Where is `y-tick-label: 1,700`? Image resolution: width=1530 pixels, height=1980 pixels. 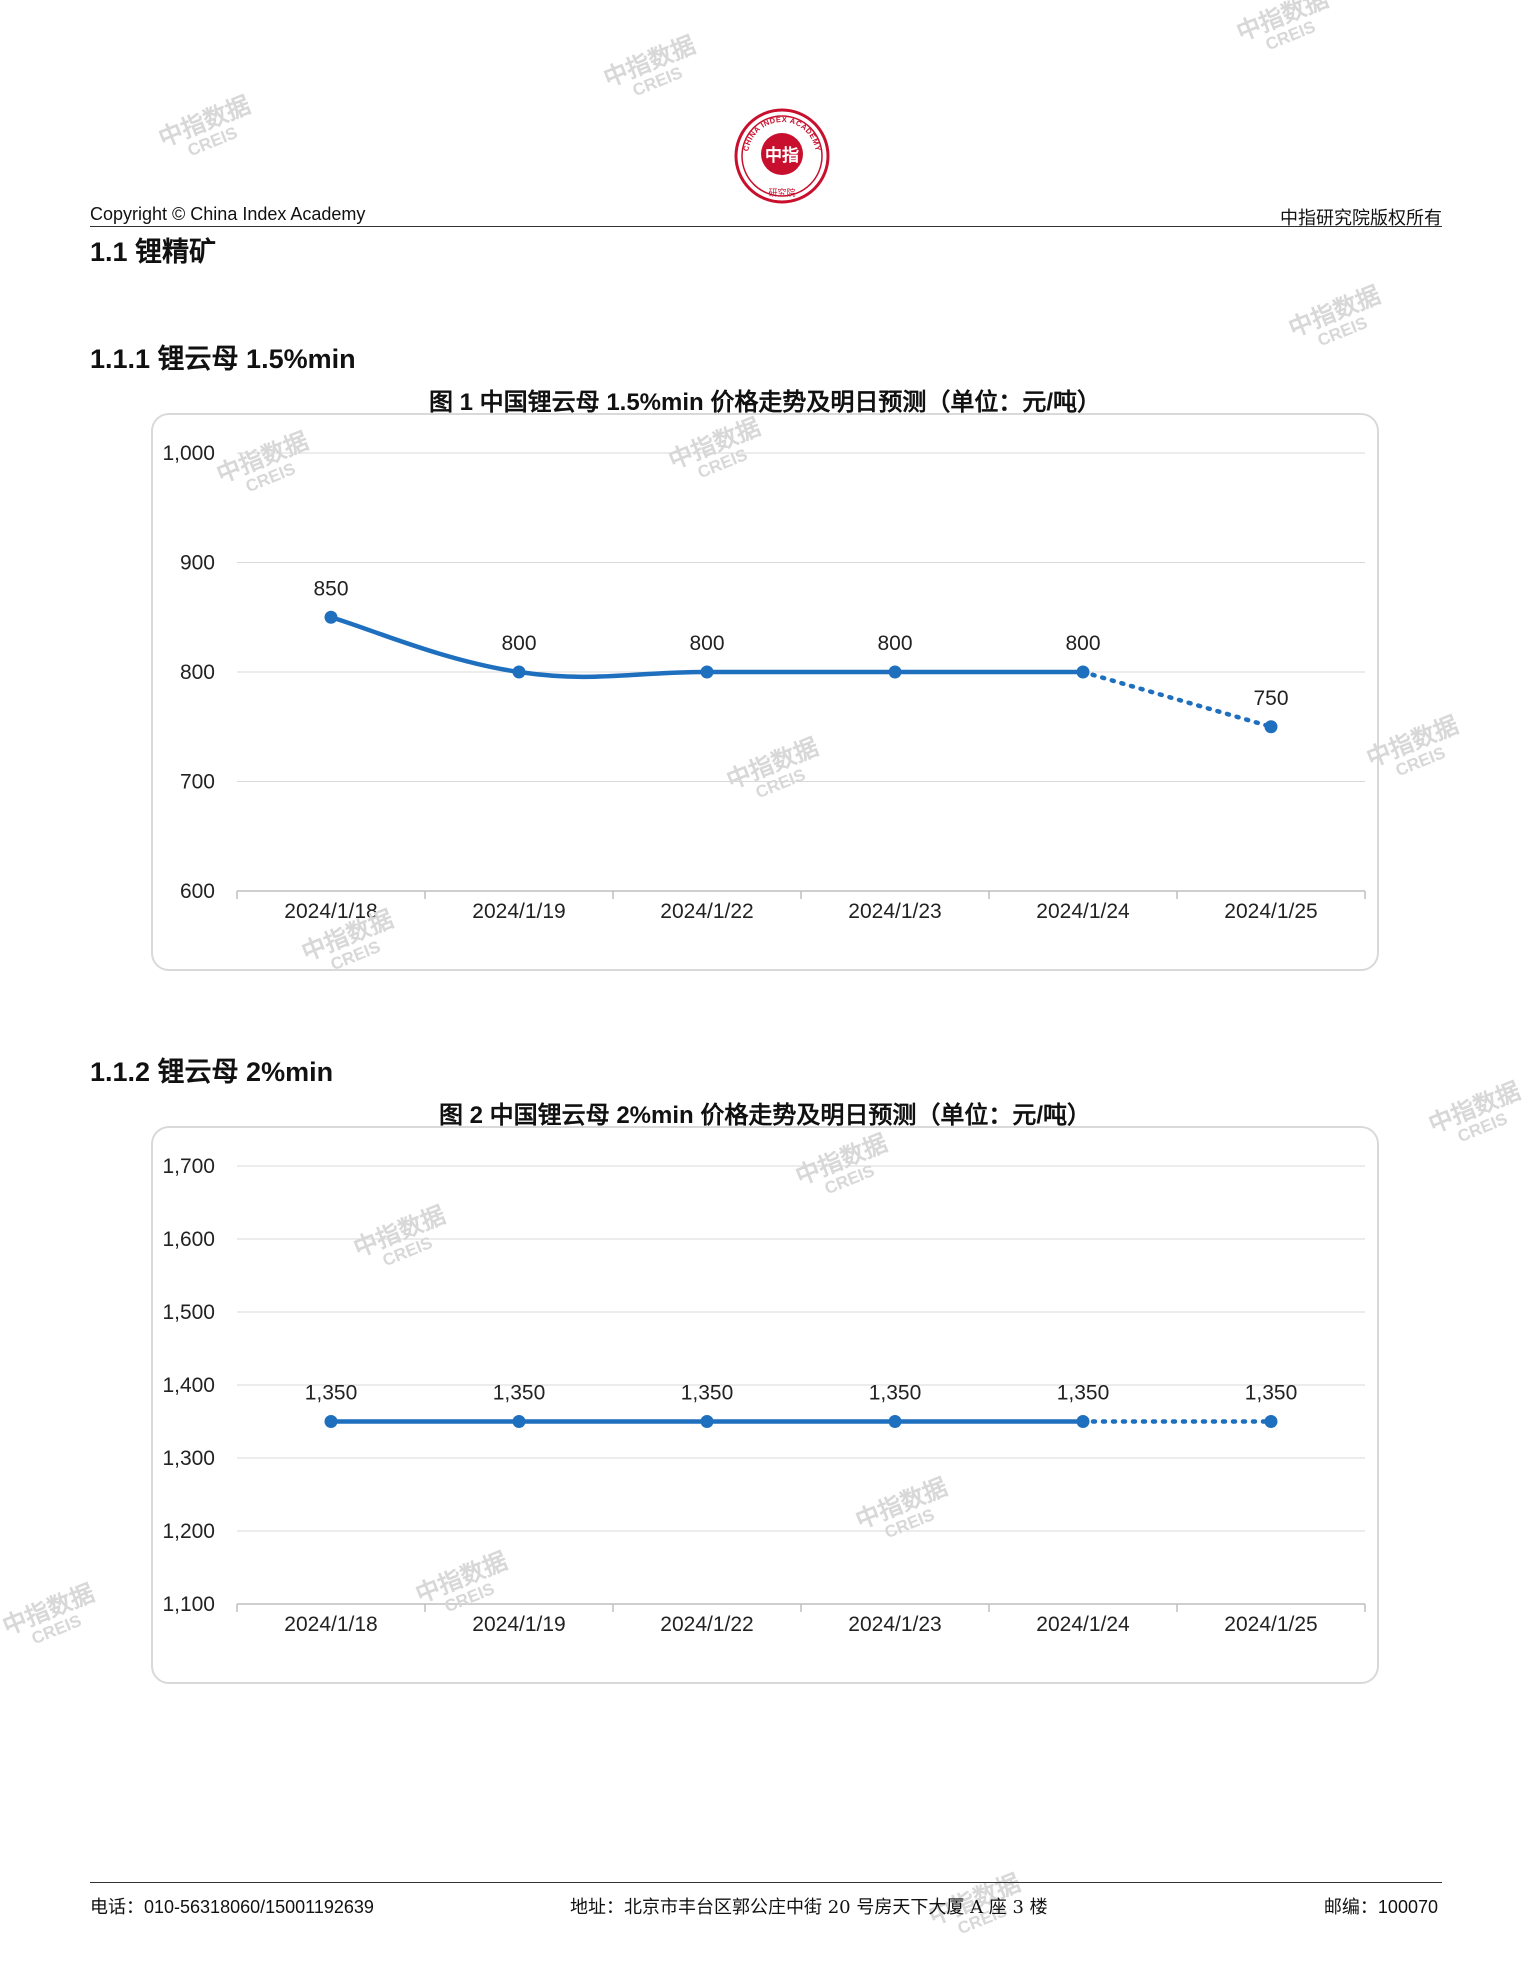
y-tick-label: 1,700 is located at coordinates (188, 1166).